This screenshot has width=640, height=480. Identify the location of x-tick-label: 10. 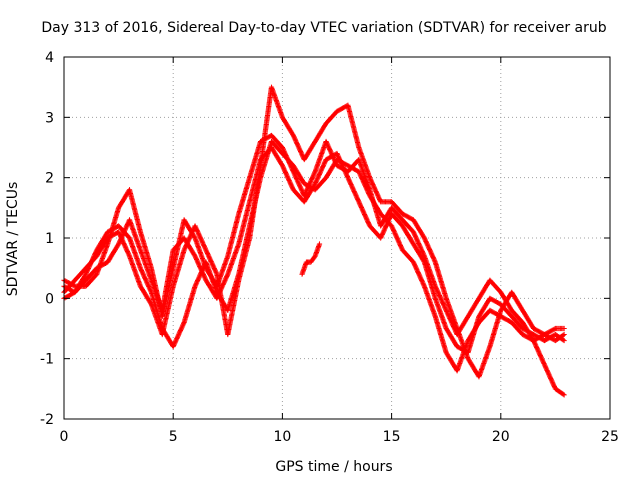
(282, 437).